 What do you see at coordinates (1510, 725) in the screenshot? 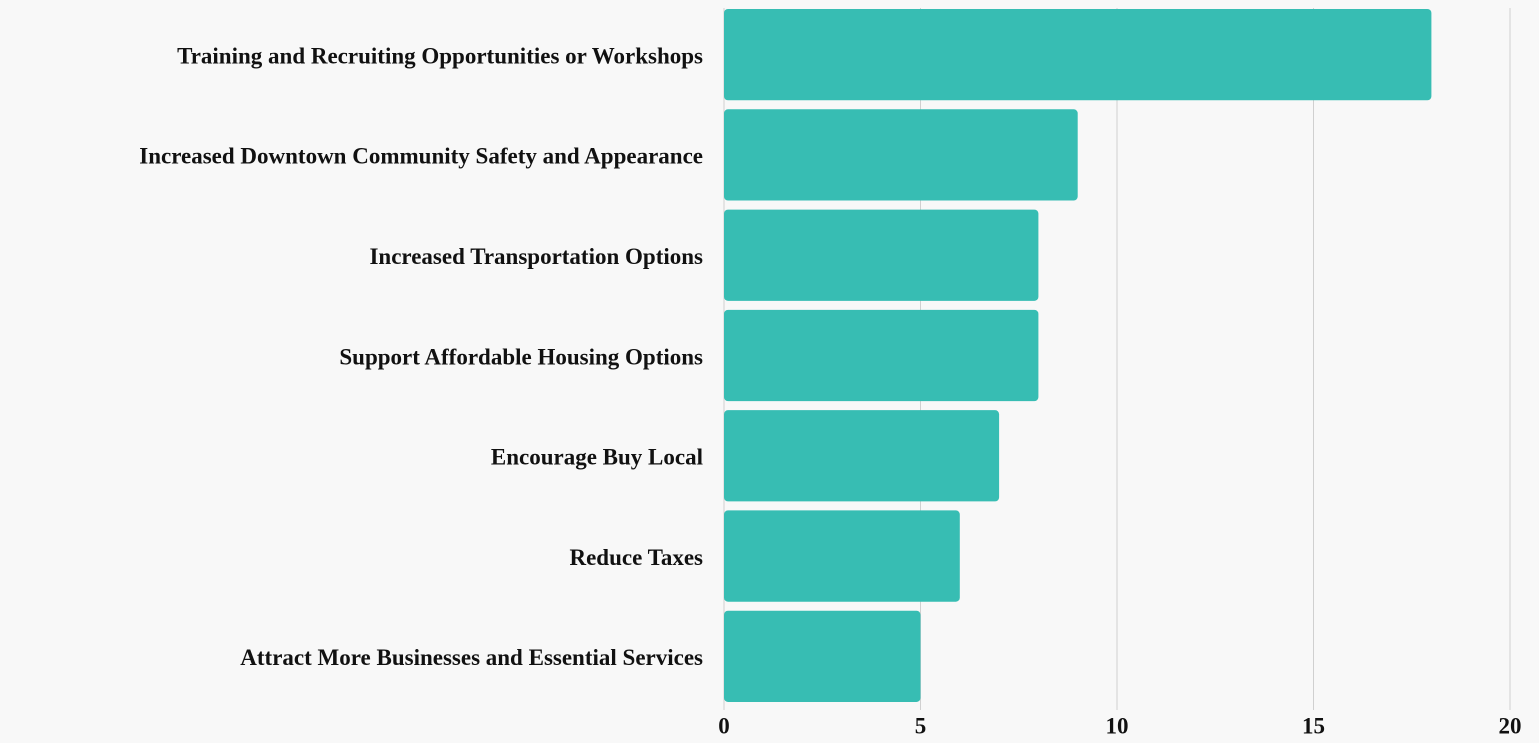
I see `x-tick-label: 20` at bounding box center [1510, 725].